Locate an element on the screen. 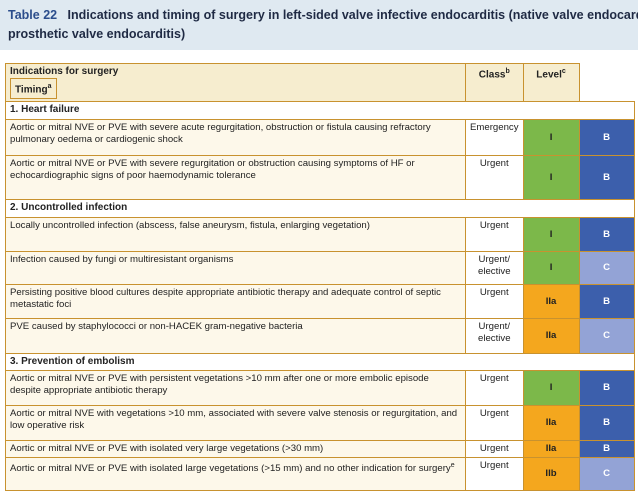 The height and width of the screenshot is (491, 638). section-title: 3. Prevention of embolism is located at coordinates (320, 362).